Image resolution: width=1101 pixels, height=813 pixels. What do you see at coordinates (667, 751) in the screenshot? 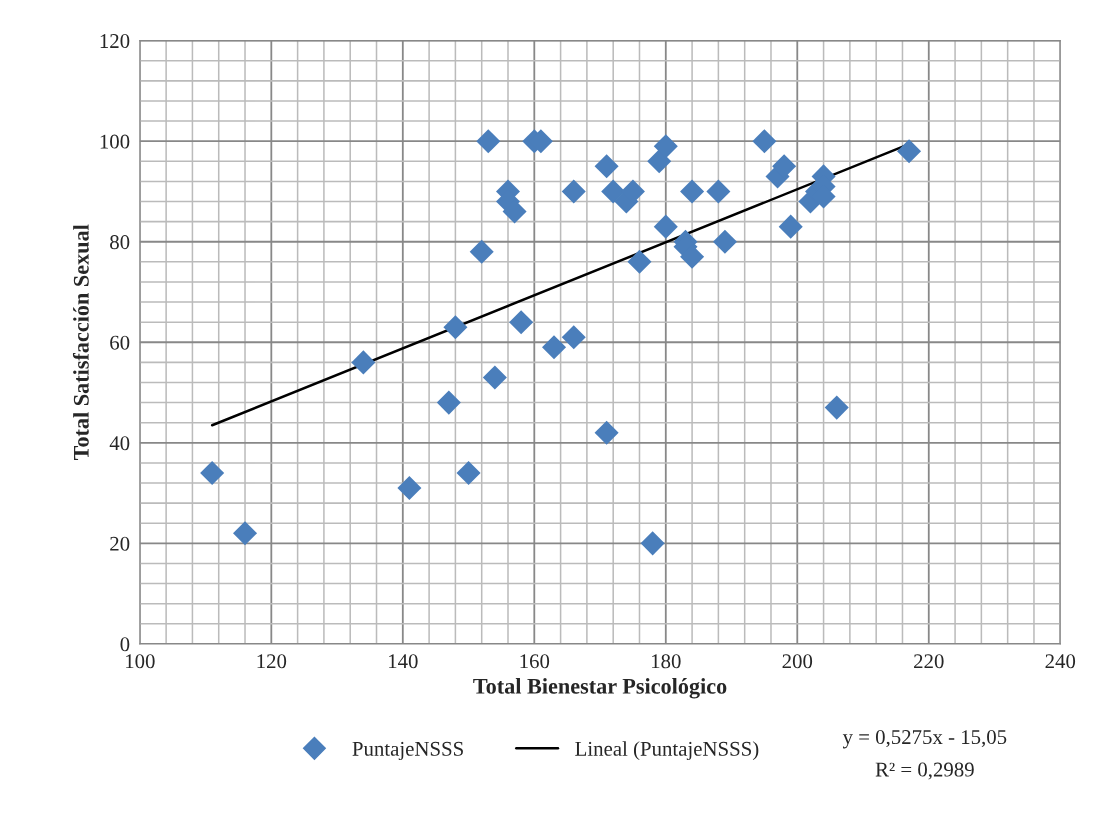
I see `legend-label: Lineal (PuntajeNSSS)` at bounding box center [667, 751].